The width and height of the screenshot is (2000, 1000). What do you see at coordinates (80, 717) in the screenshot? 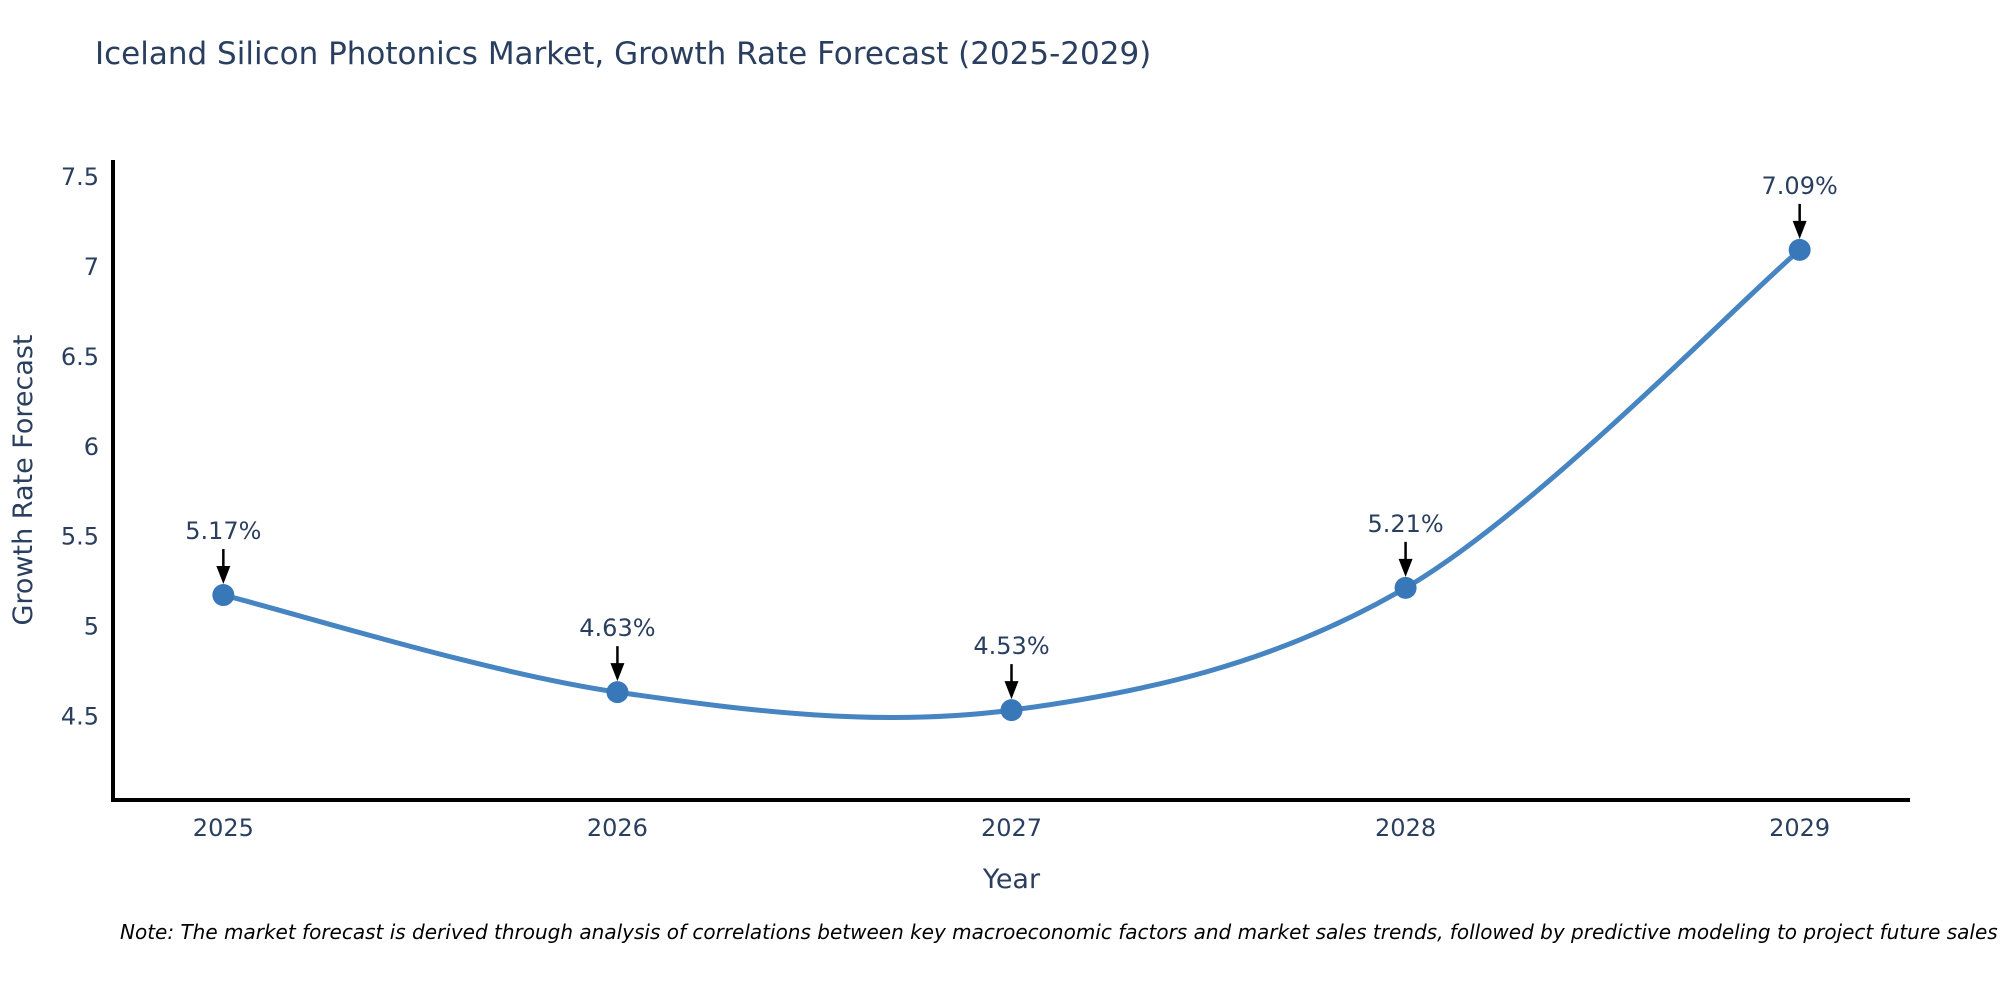
I see `y-tick-label: 4.5` at bounding box center [80, 717].